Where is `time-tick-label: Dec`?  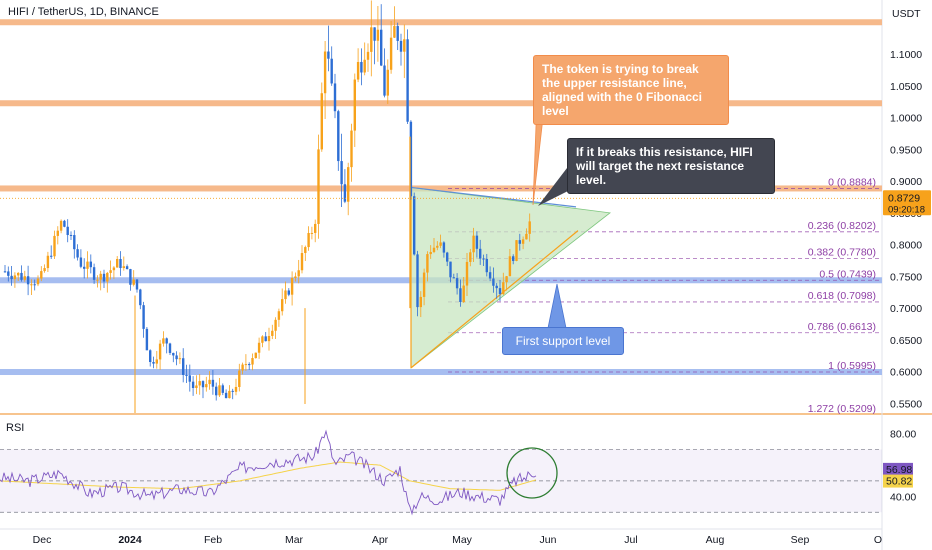
time-tick-label: Dec is located at coordinates (42, 540).